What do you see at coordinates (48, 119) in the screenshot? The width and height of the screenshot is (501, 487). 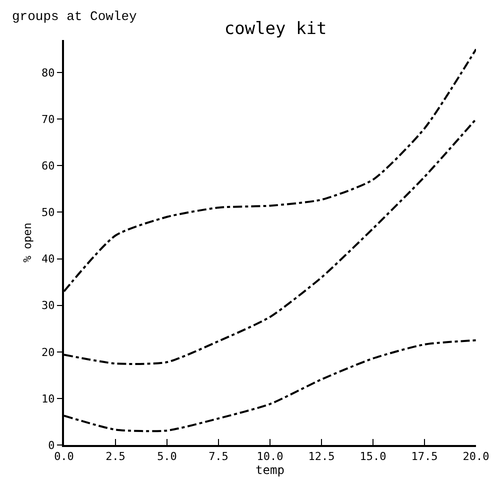 I see `y-tick-label: 70` at bounding box center [48, 119].